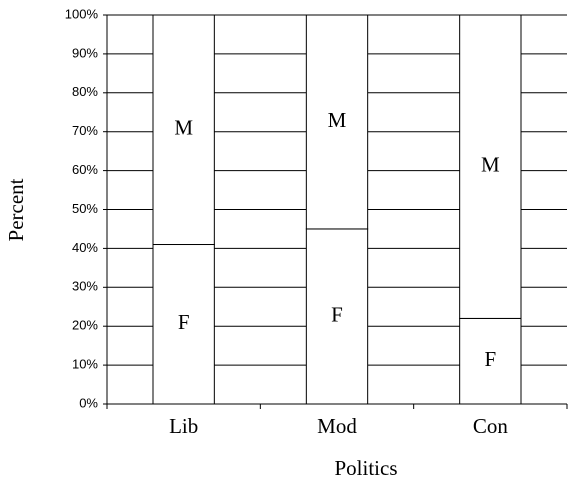  What do you see at coordinates (337, 426) in the screenshot?
I see `x-tick-label: Mod` at bounding box center [337, 426].